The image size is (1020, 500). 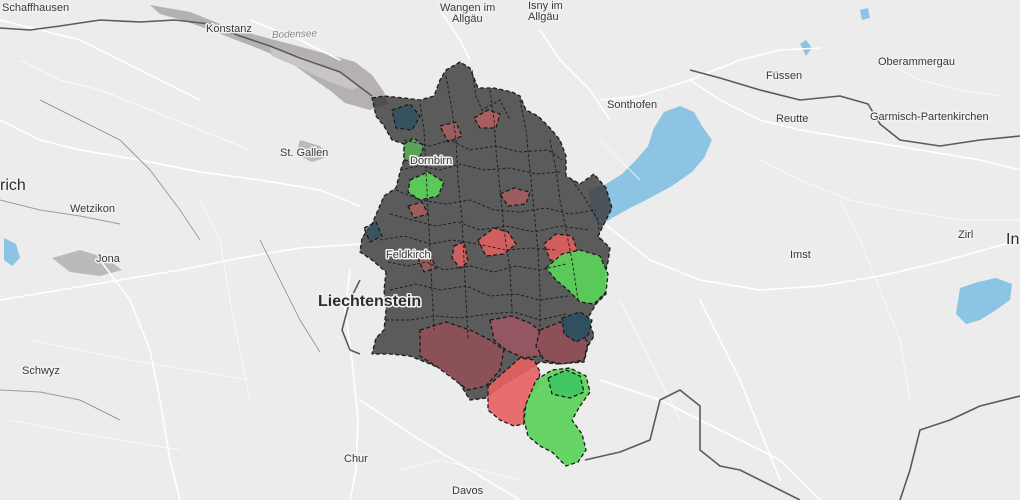 What do you see at coordinates (406, 117) in the screenshot?
I see `region-teal-north` at bounding box center [406, 117].